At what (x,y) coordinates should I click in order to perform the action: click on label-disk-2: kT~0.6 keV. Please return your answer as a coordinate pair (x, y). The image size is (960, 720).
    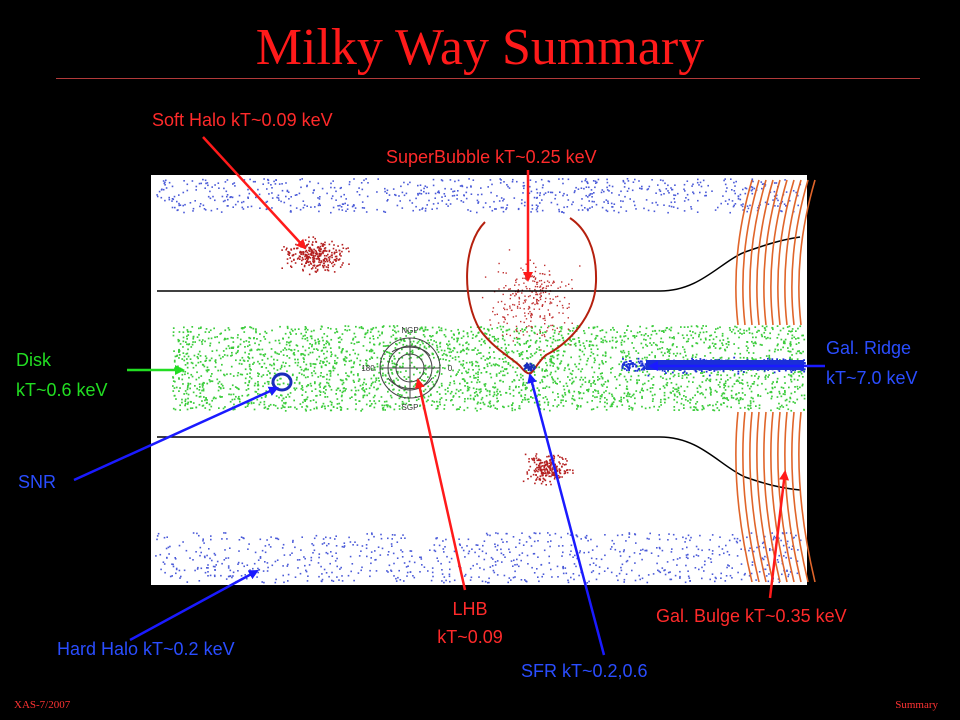
    Looking at the image, I should click on (62, 390).